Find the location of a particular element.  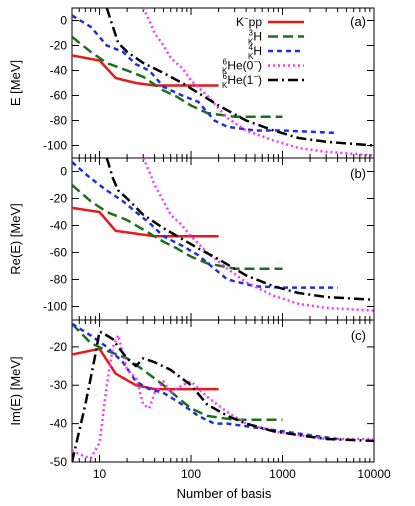

legend: K−pp3 KH4 KH6 KHe(0−)6 KHe(1−) is located at coordinates (263, 52).